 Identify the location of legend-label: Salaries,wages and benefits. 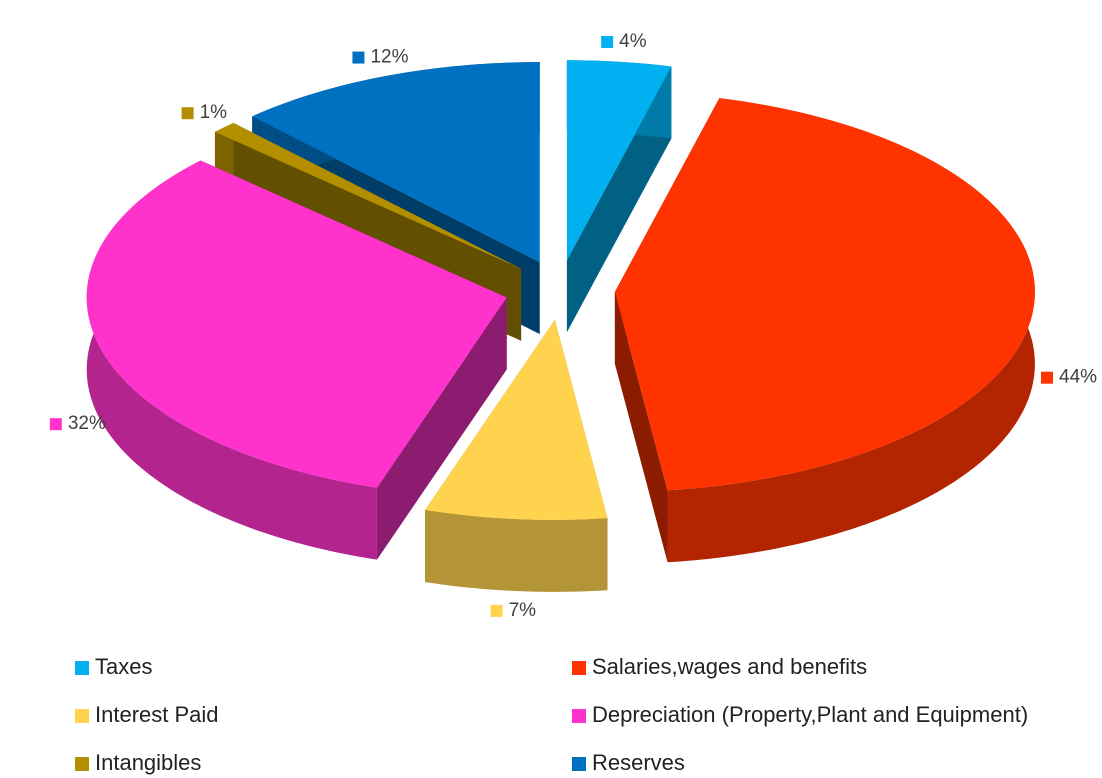
(729, 666).